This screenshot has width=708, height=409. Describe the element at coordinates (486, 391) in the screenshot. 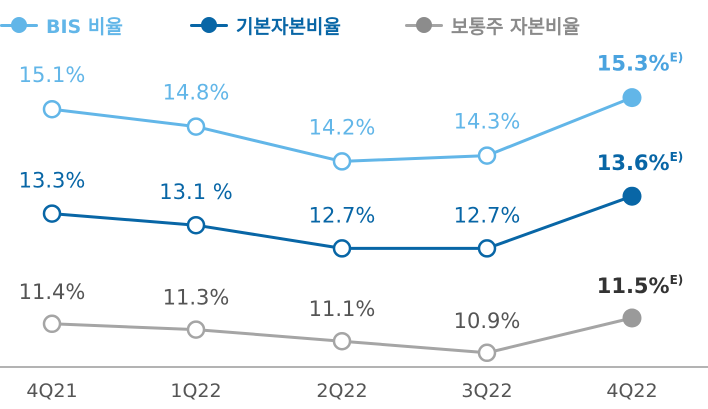

I see `x-tick-label: 3Q22` at that location.